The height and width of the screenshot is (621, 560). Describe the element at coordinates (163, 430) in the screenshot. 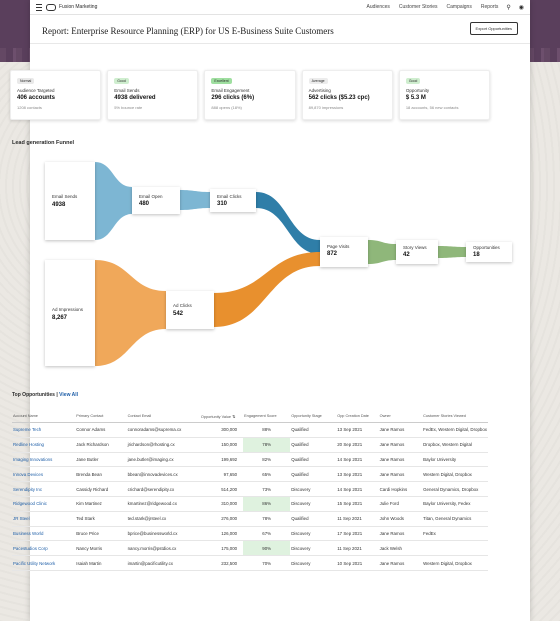

I see `cell-contact-email: connoradams@suprema.cx` at that location.